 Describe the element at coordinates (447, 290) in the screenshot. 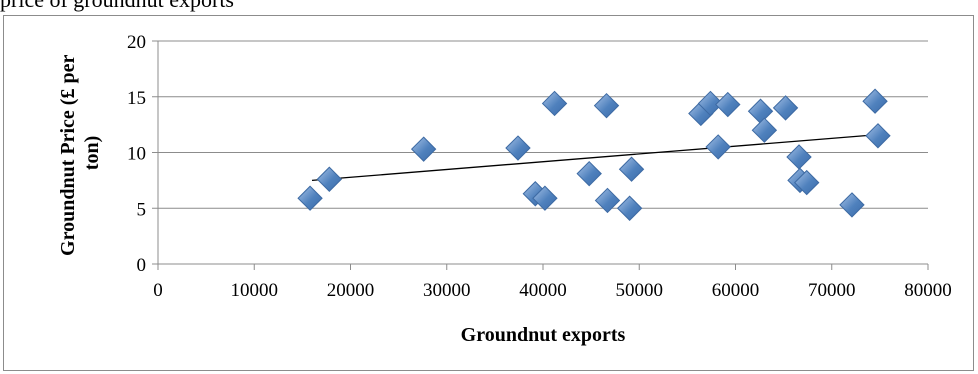

I see `x-tick-label: 30000` at that location.